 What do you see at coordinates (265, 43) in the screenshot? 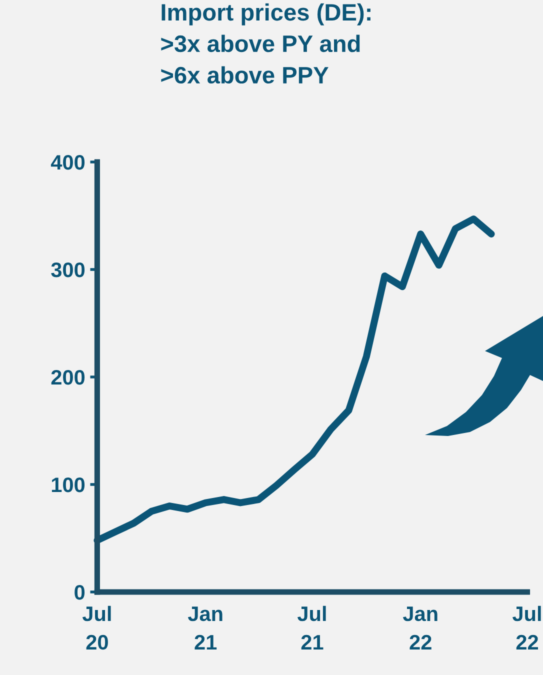
I see `chart-title: Import prices (DE): >3x above PY and >6x above PPY` at bounding box center [265, 43].